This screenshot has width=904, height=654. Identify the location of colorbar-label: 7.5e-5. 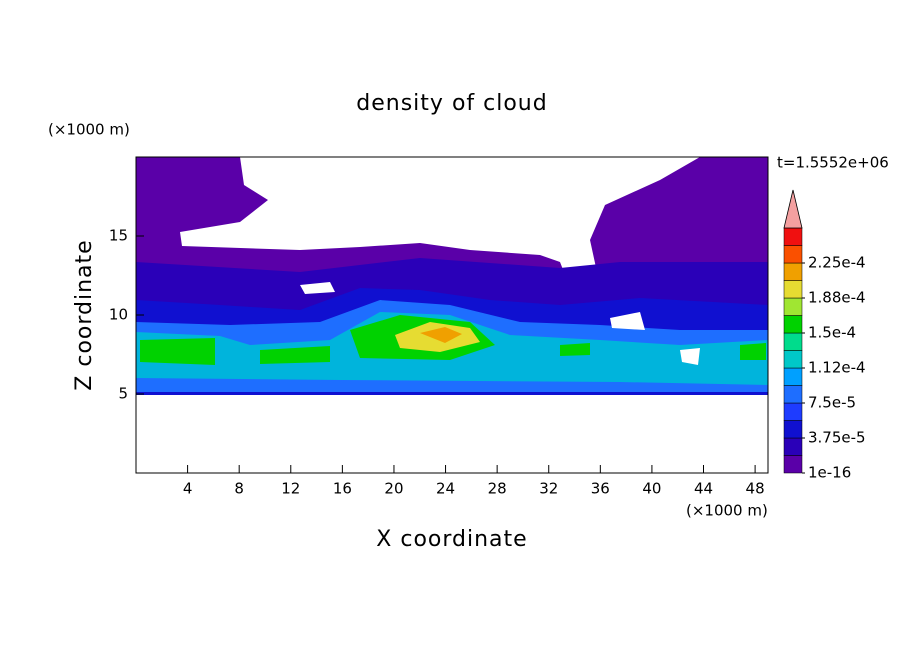
(832, 403).